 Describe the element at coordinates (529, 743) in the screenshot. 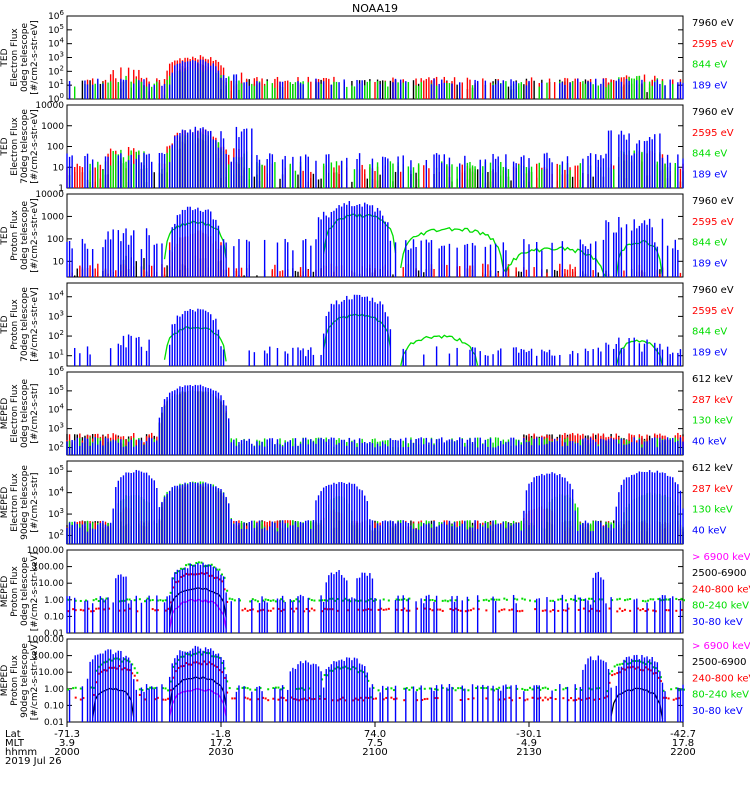

I see `x-tick-label: 4.9` at that location.